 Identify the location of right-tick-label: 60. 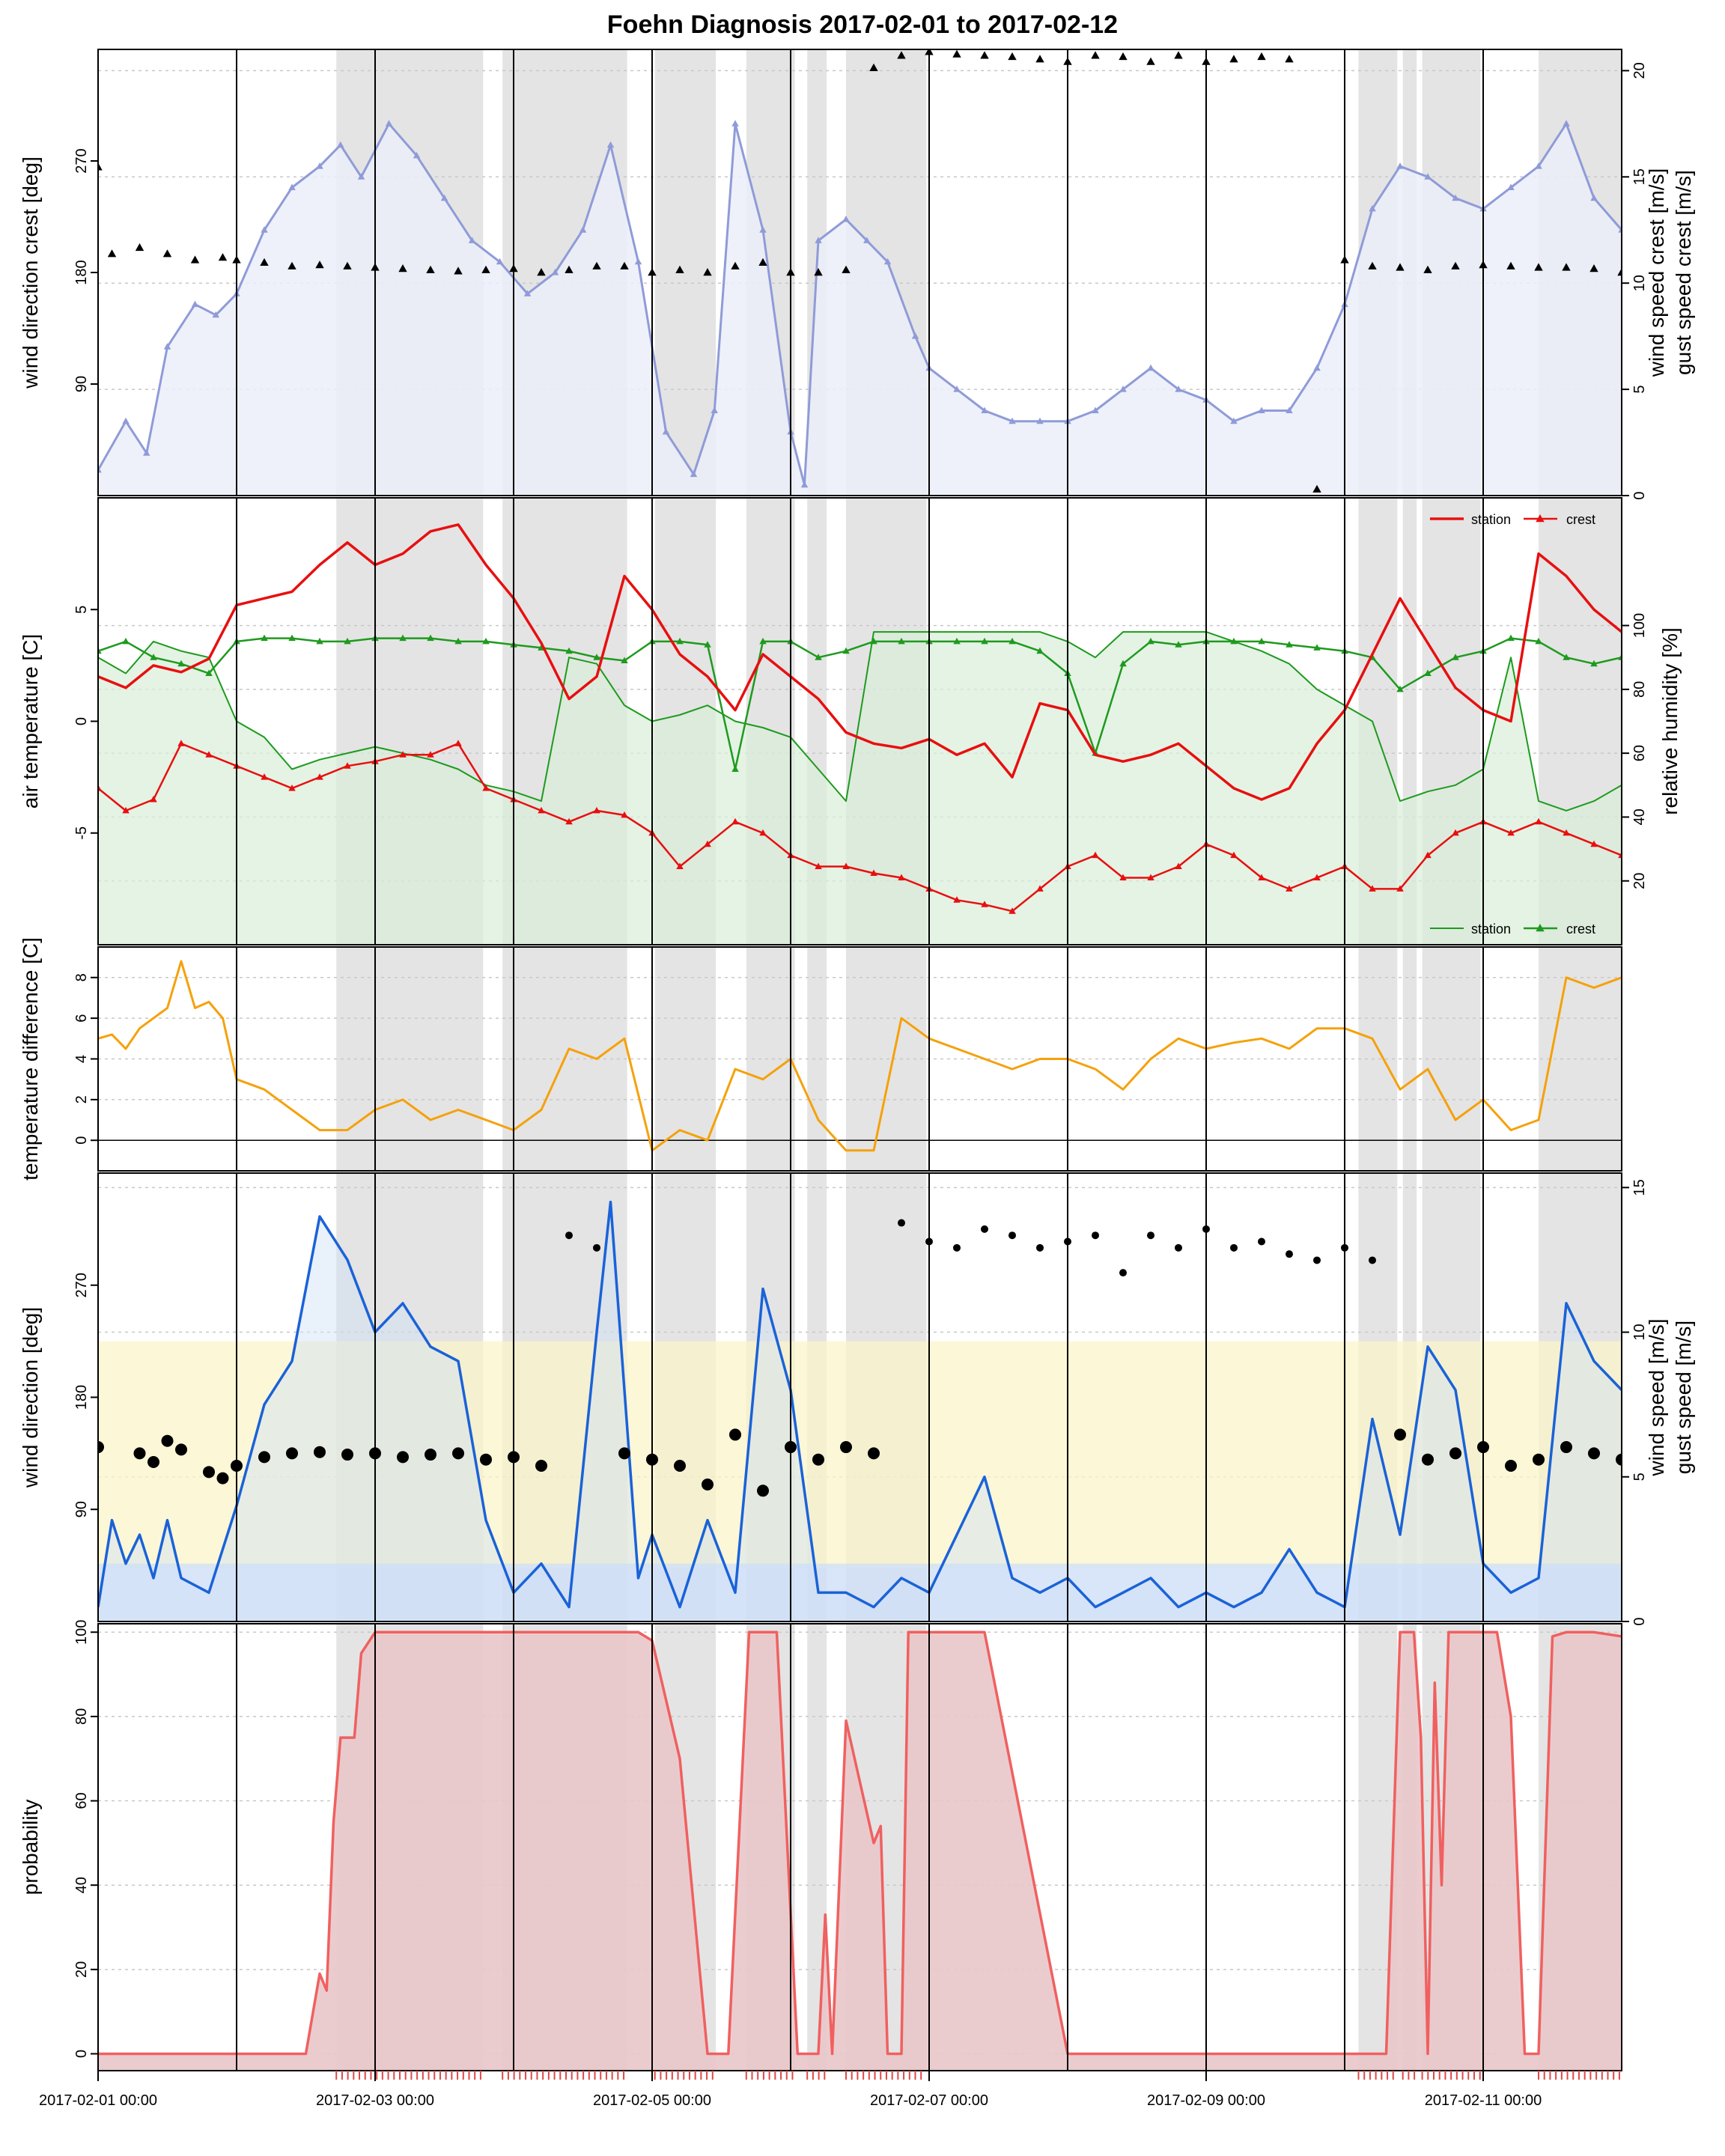
(1640, 753).